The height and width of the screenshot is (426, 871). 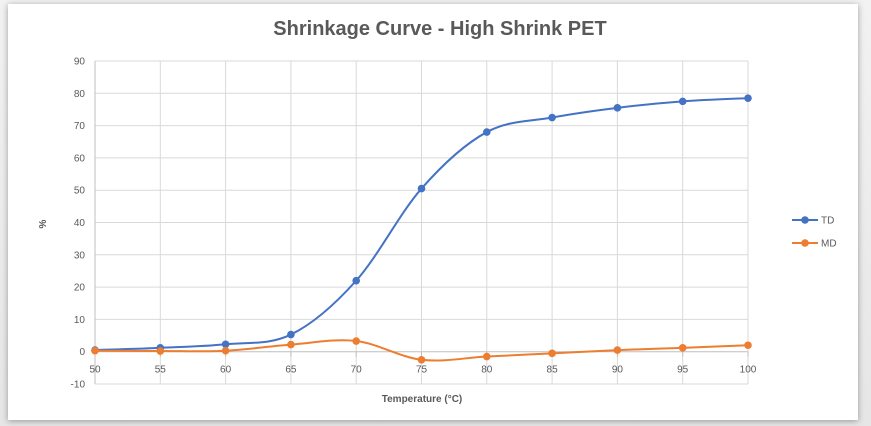 What do you see at coordinates (827, 221) in the screenshot?
I see `legend-label-td: TD` at bounding box center [827, 221].